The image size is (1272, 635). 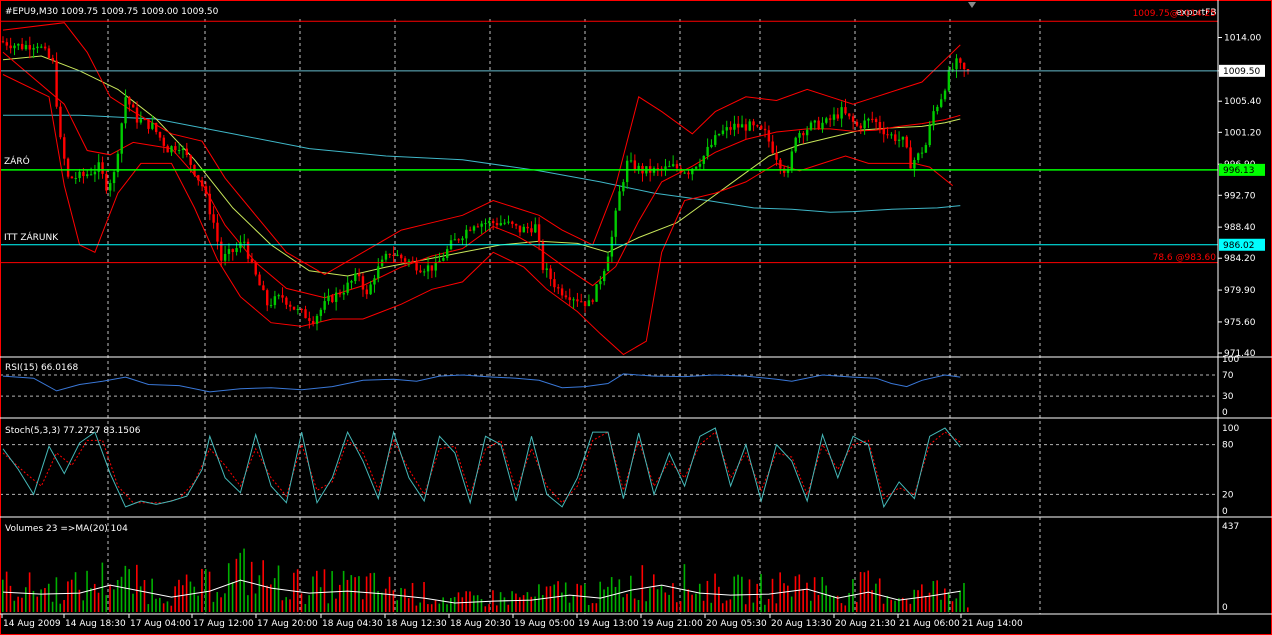 What do you see at coordinates (480, 624) in the screenshot?
I see `time-label: 18 Aug 20:30` at bounding box center [480, 624].